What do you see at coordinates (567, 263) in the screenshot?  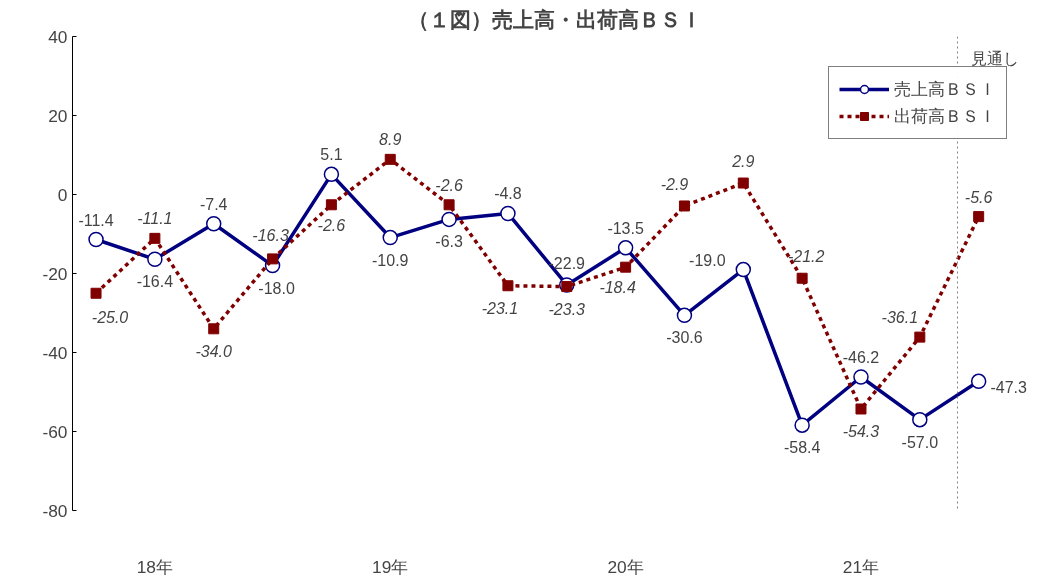 I see `data-label: -22.9` at bounding box center [567, 263].